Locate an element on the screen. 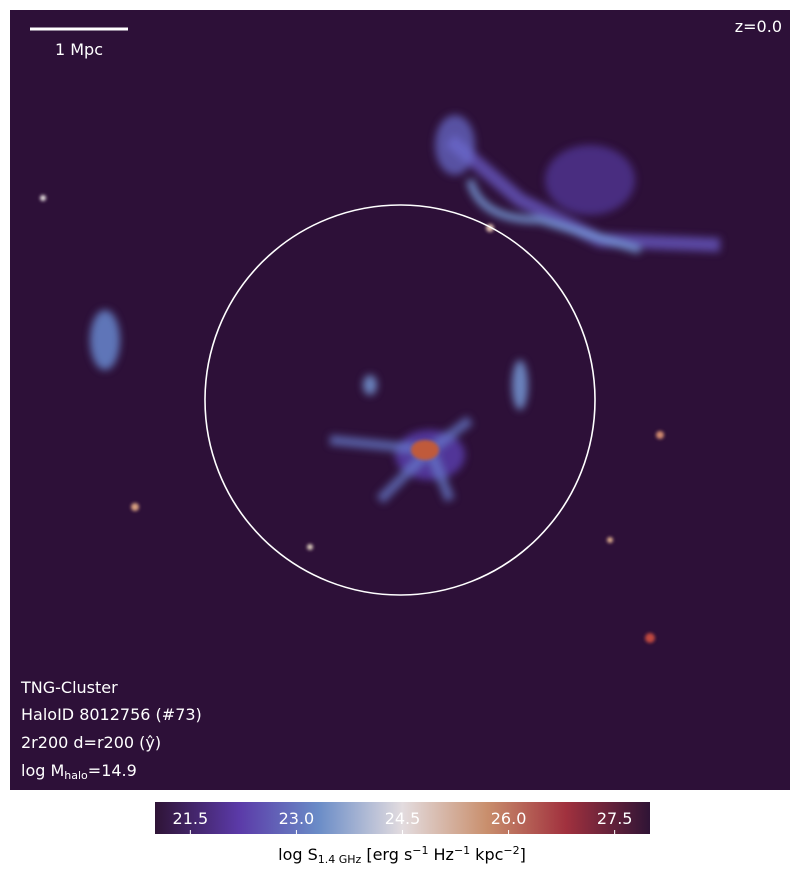 This screenshot has width=800, height=873. label-part: Hz is located at coordinates (444, 854).